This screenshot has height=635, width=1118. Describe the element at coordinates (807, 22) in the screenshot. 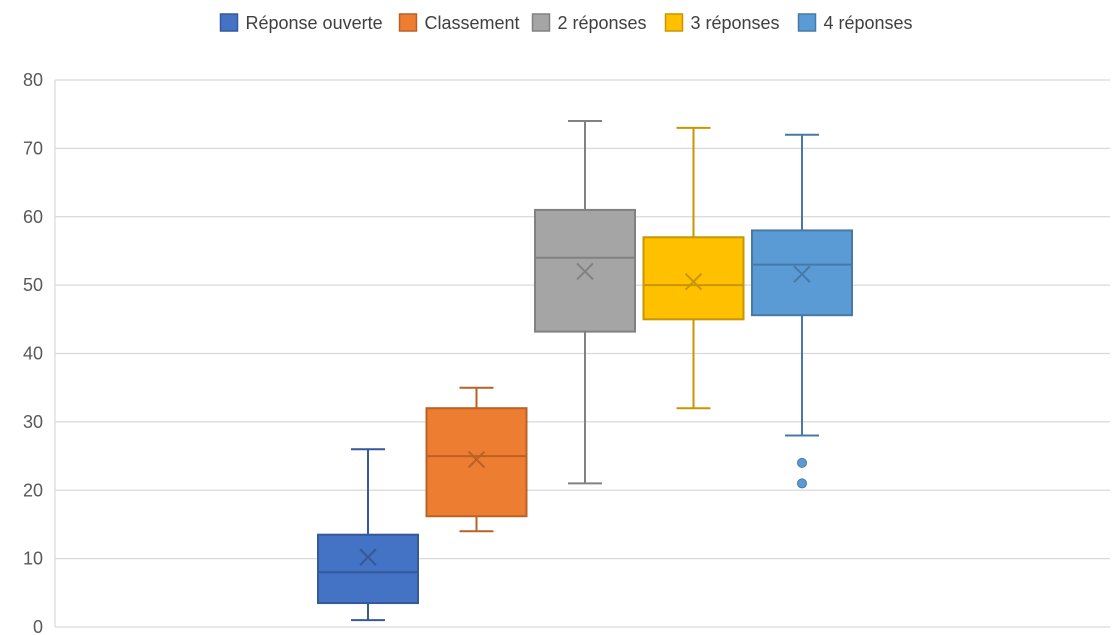

I see `legend-swatch-4-r-ponses` at that location.